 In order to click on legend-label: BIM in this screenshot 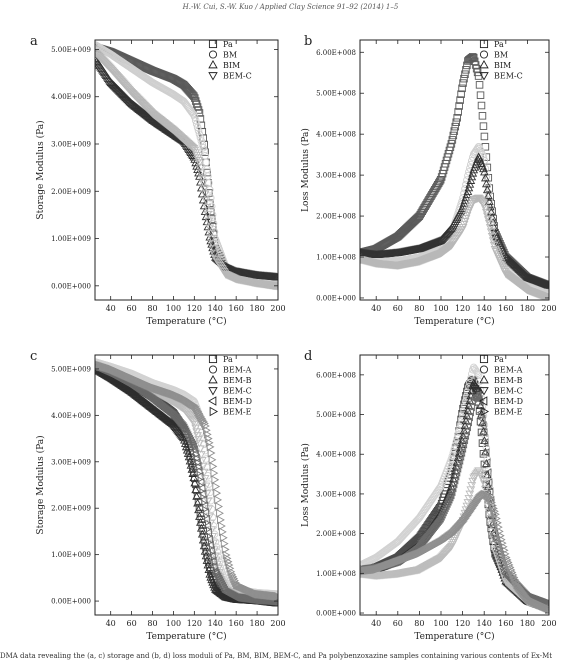, I will do `click(502, 65)`.